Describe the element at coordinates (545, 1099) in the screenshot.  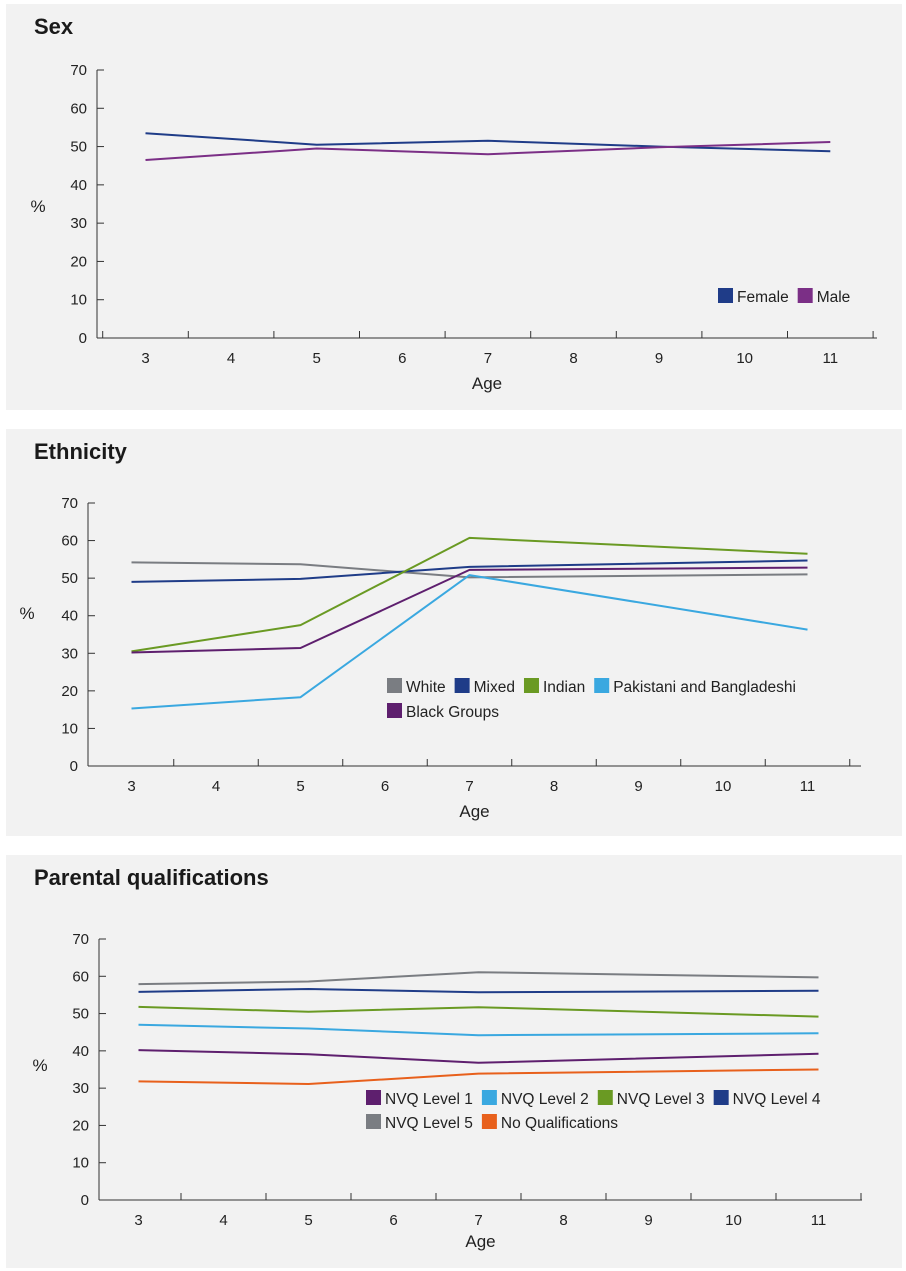
I see `legend-label-nvq-level-2: NVQ Level 2` at that location.